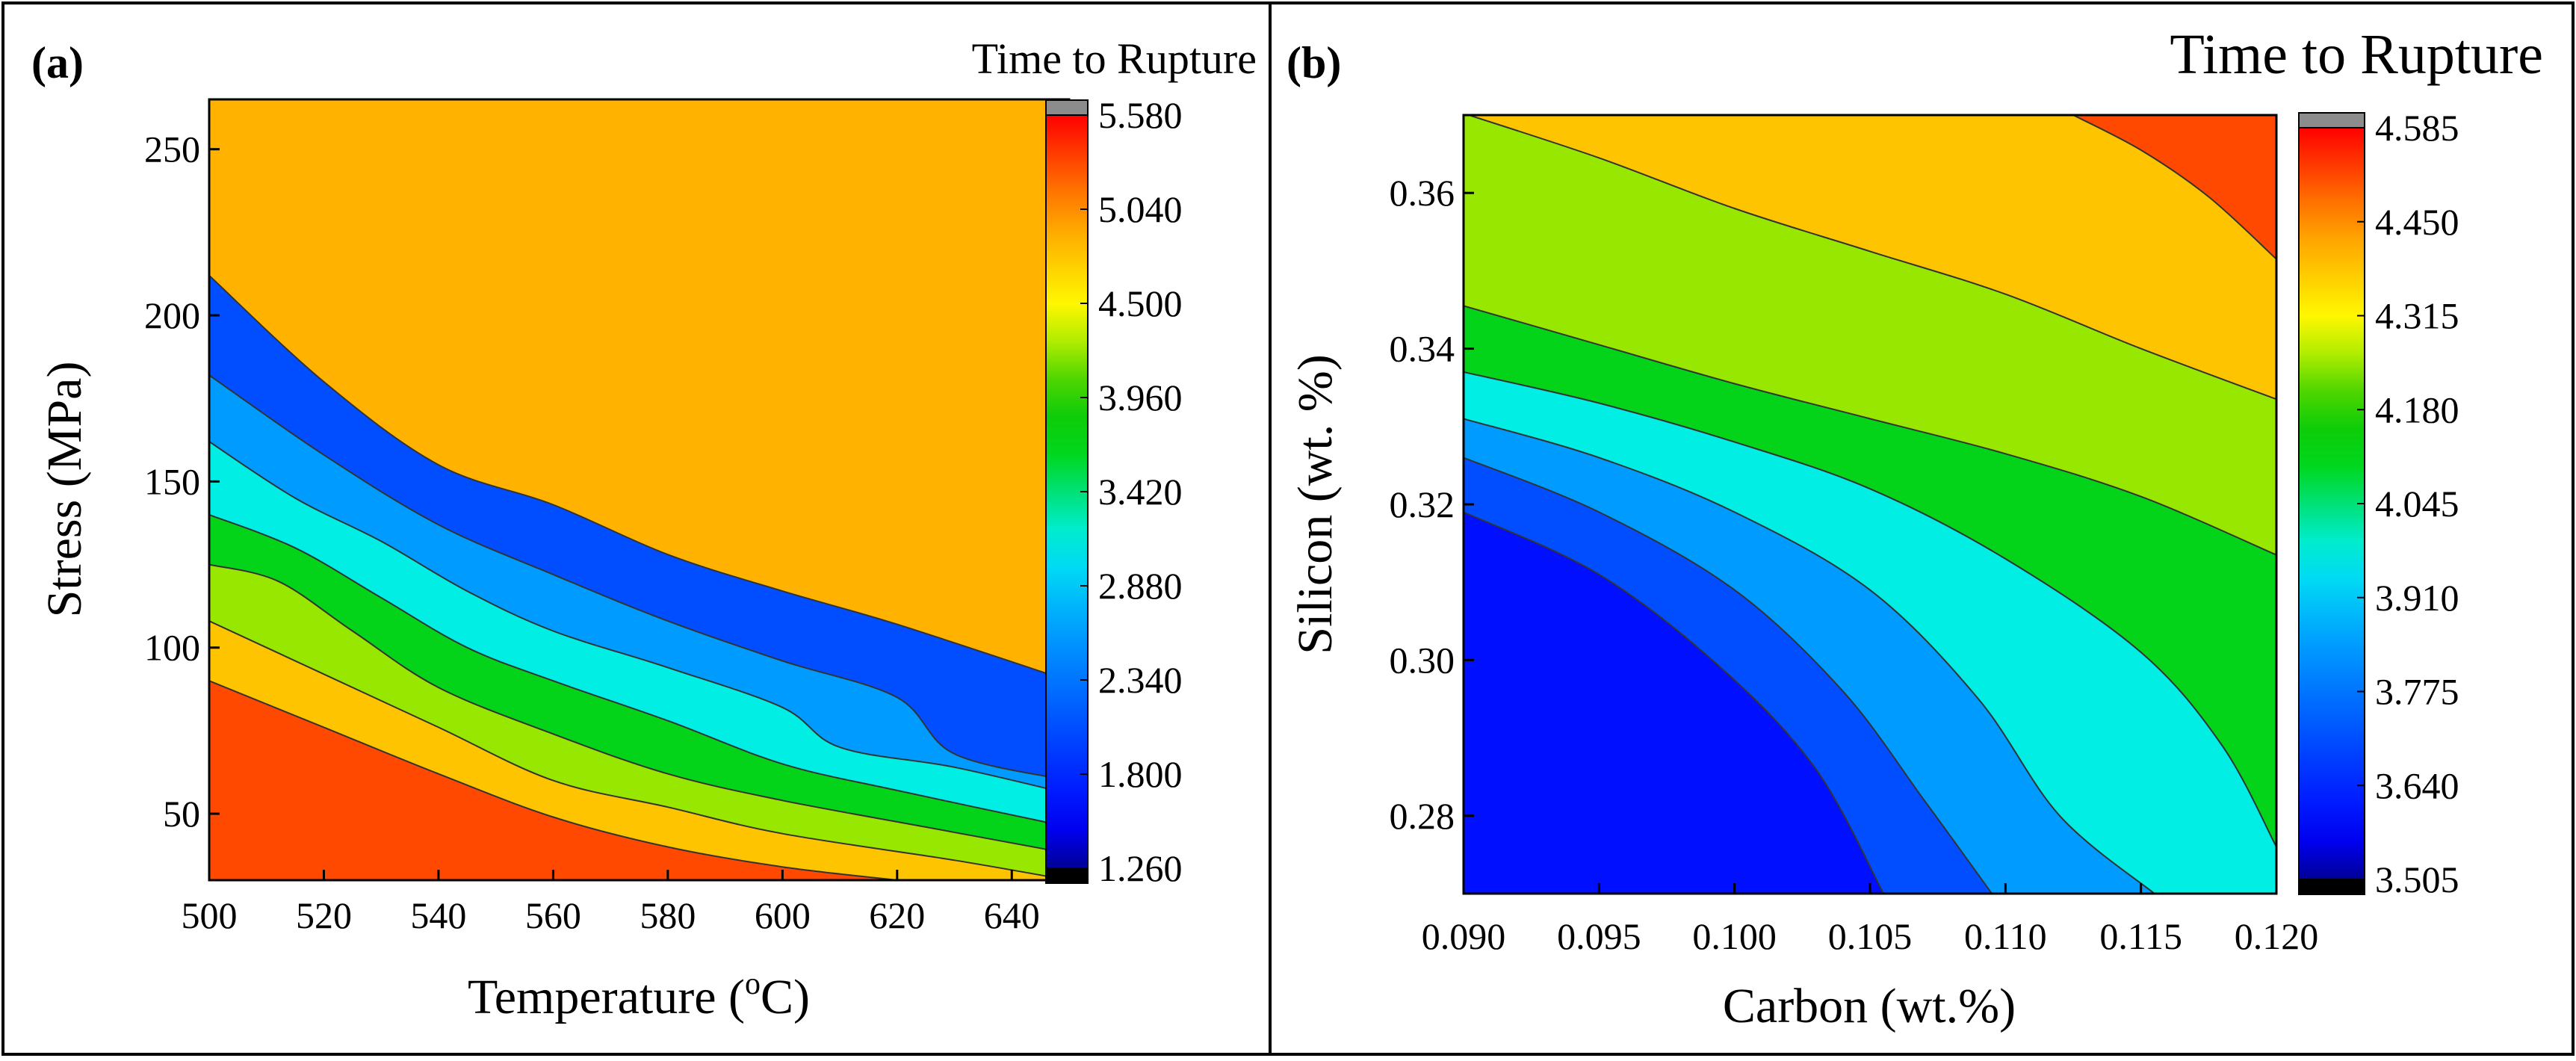 The height and width of the screenshot is (1061, 2576). What do you see at coordinates (1314, 62) in the screenshot?
I see `panel-b-label: (b)` at bounding box center [1314, 62].